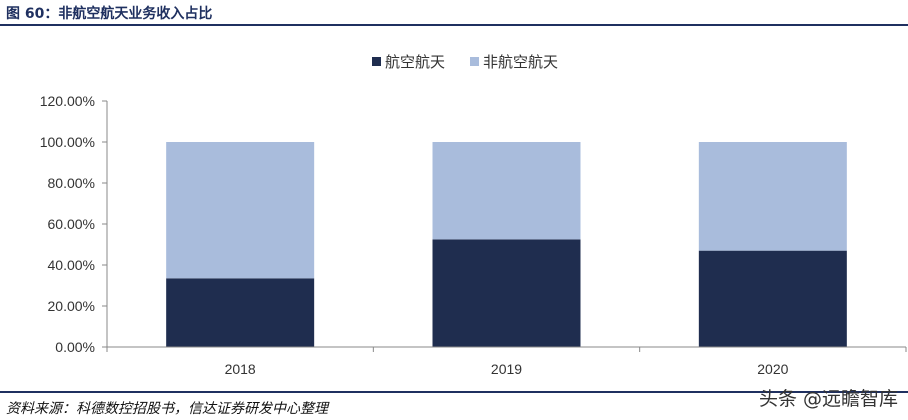 This screenshot has height=420, width=908. I want to click on top-rule, so click(454, 25).